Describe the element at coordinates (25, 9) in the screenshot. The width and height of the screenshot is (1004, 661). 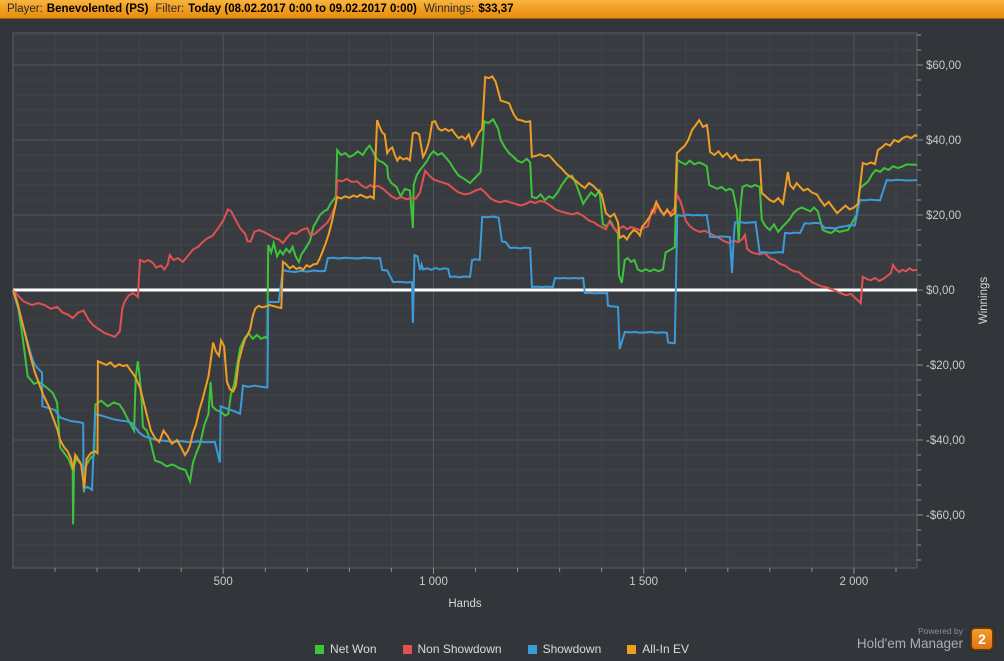
I see `player-label: Player:` at that location.